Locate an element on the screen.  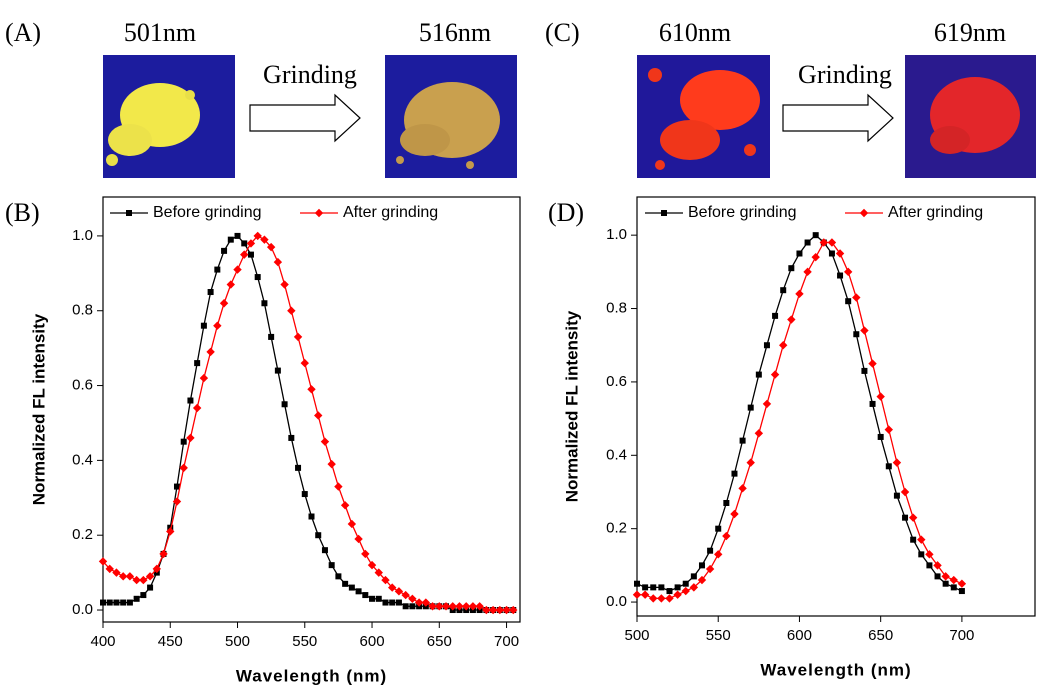
photo-caption: 516nm is located at coordinates (455, 32).